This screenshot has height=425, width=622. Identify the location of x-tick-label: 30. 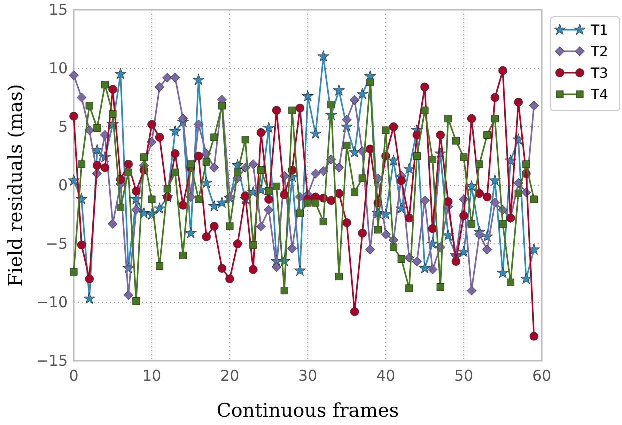
(308, 376).